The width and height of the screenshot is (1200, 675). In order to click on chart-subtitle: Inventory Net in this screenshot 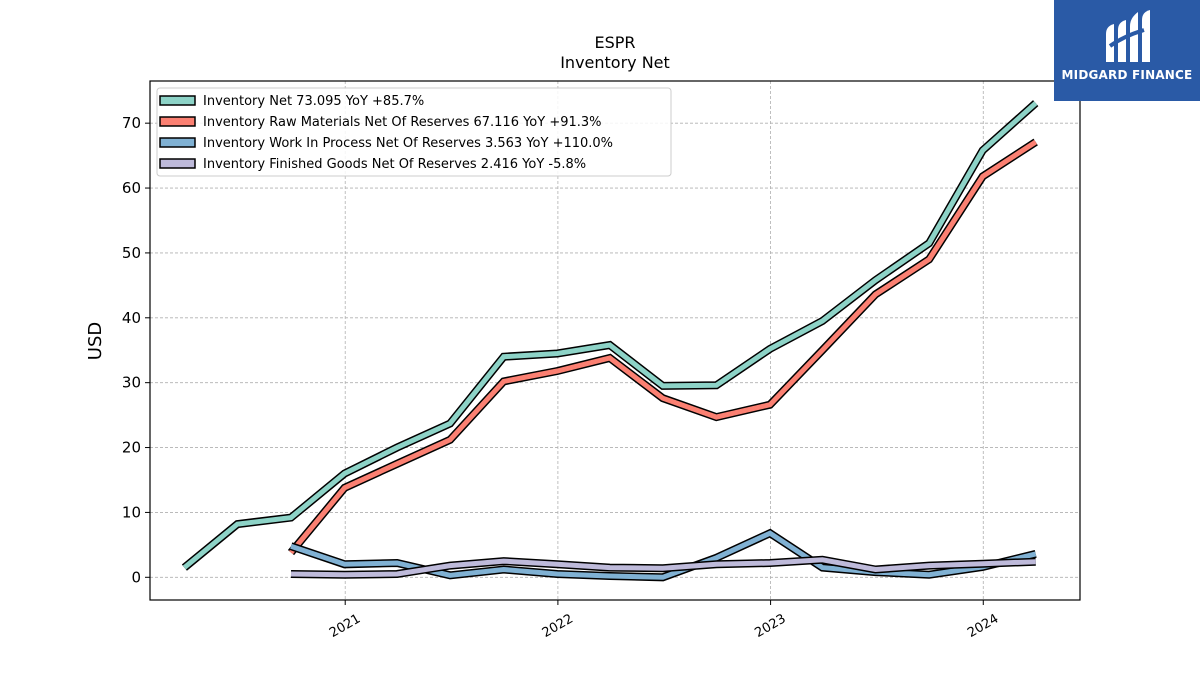, I will do `click(615, 62)`.